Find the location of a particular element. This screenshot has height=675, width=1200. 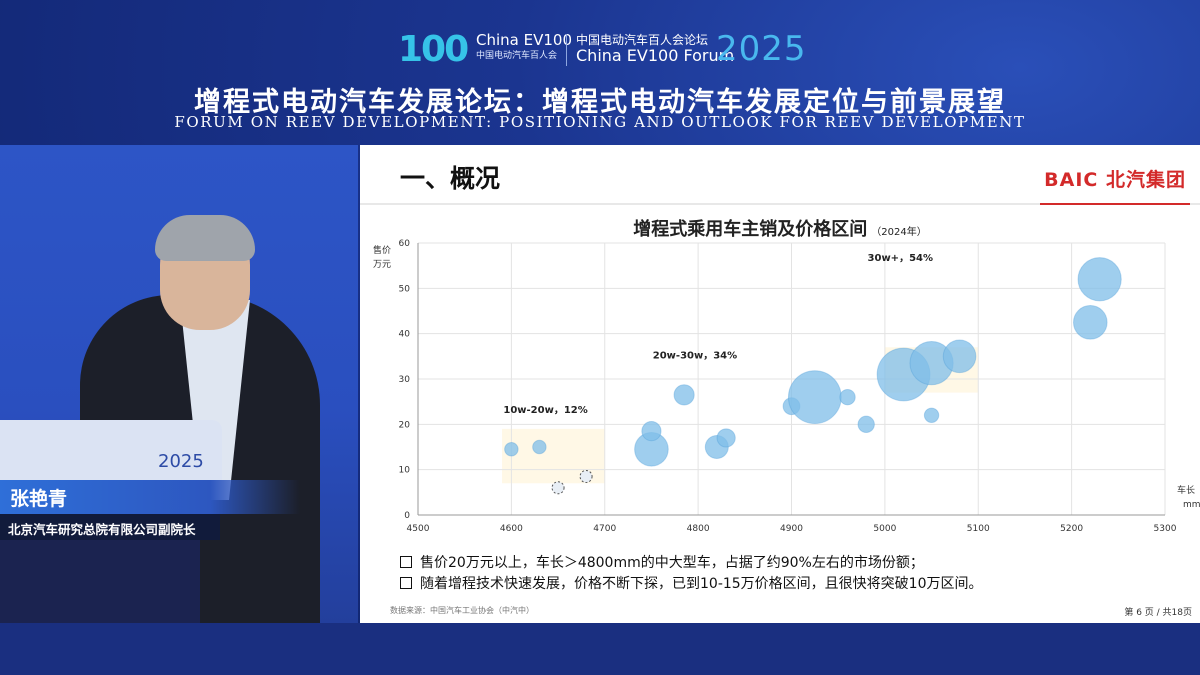

x-tick-label: 5300 is located at coordinates (1165, 529).